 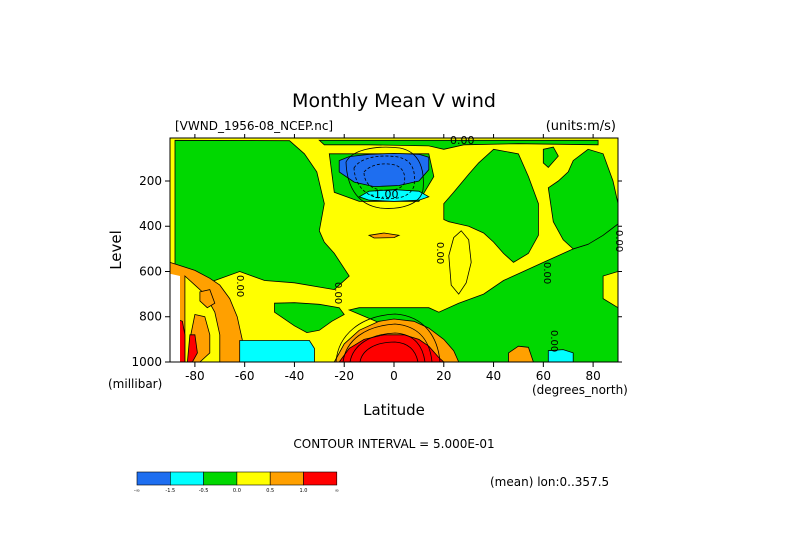 What do you see at coordinates (237, 491) in the screenshot?
I see `colorbar-tick-label: 0.0` at bounding box center [237, 491].